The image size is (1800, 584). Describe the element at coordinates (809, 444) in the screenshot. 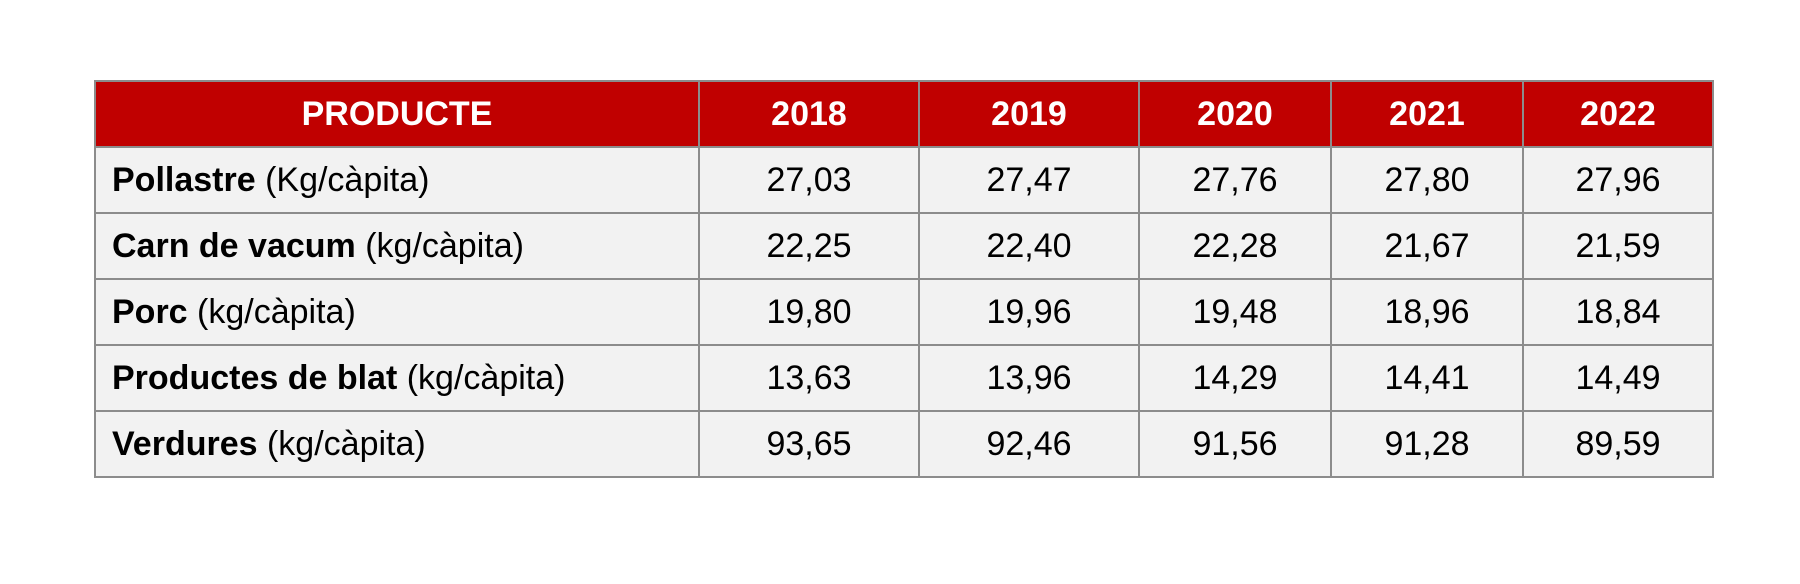

I see `value-cell: 93,65` at that location.